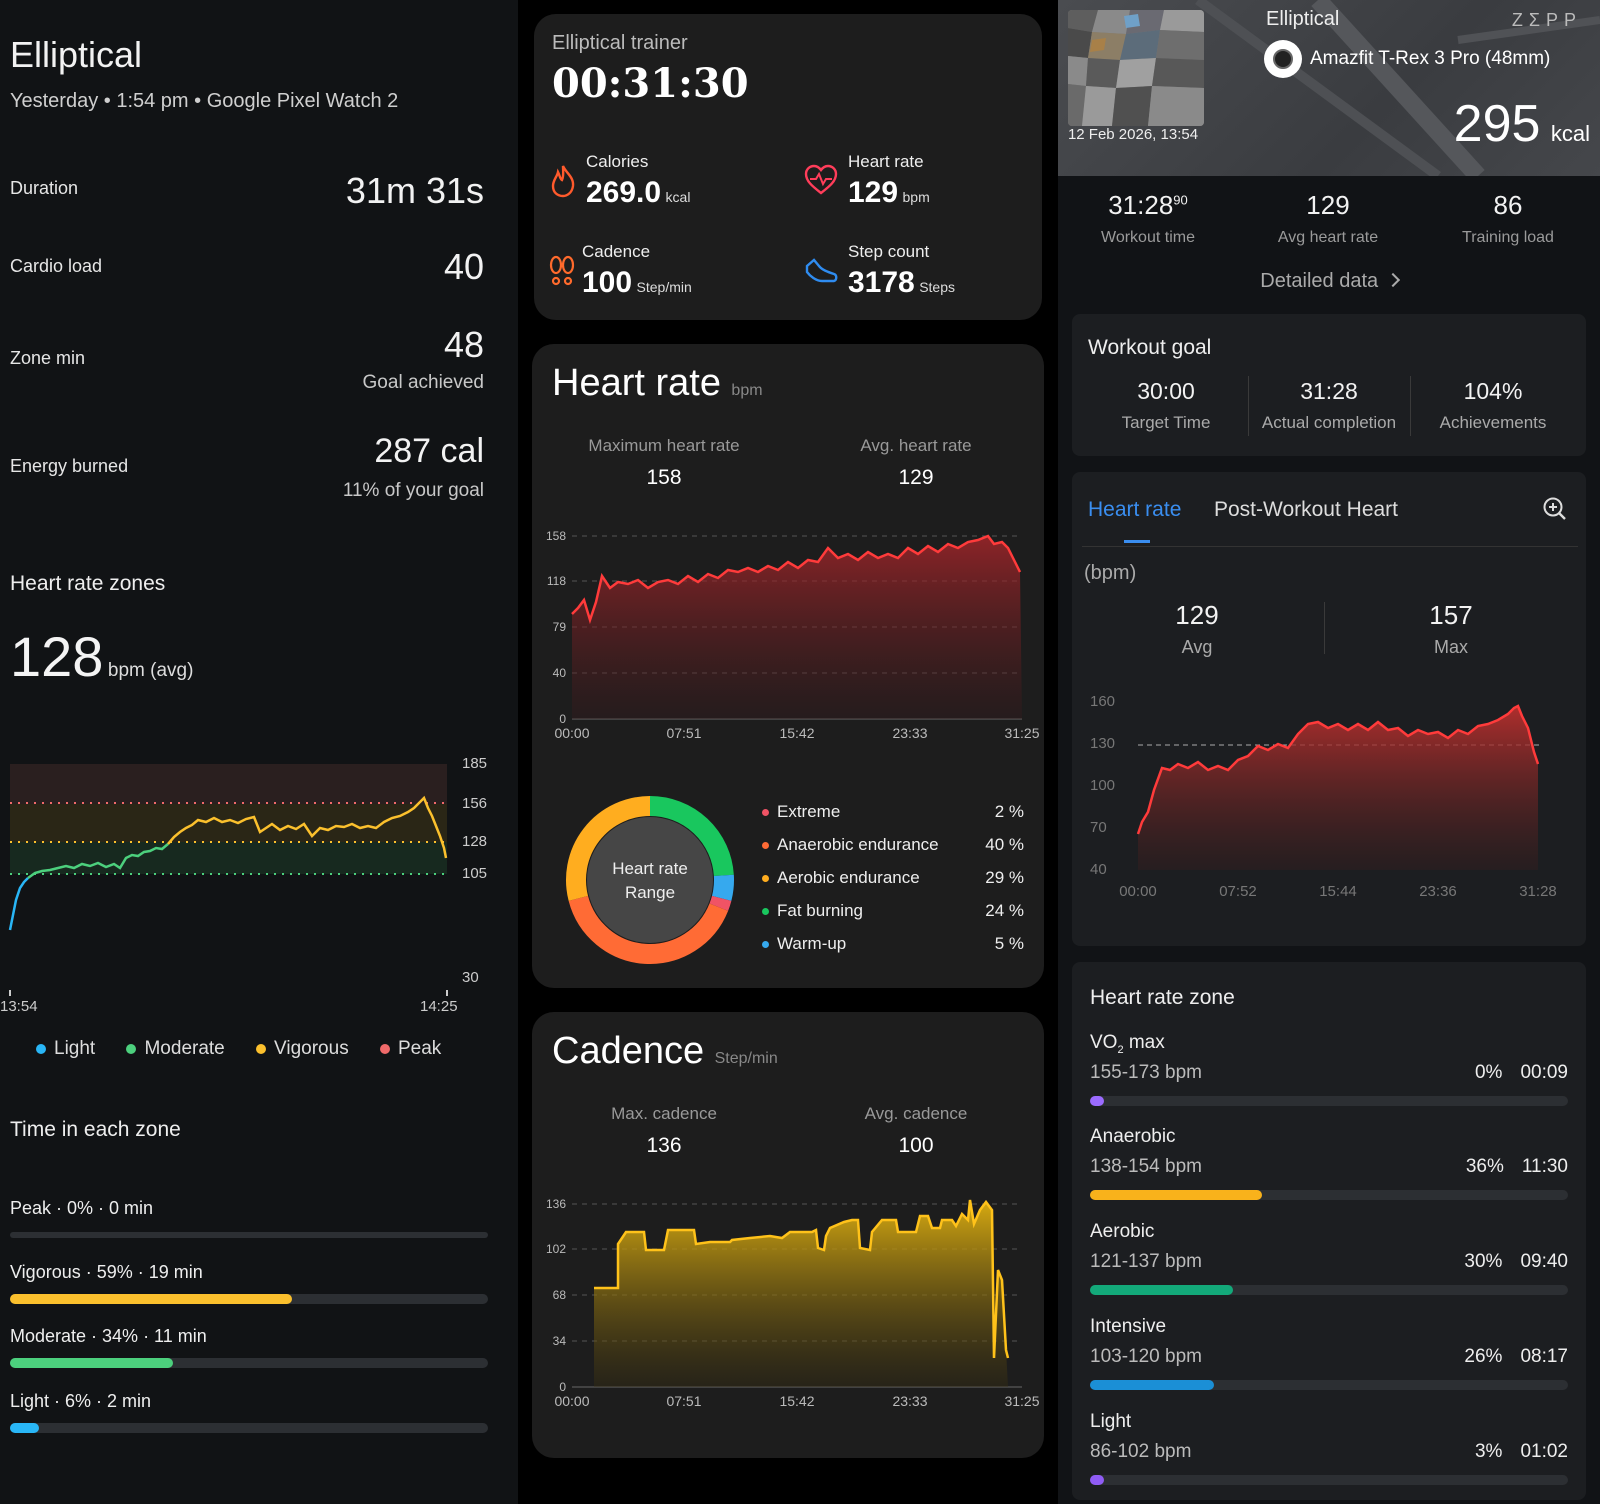  Describe the element at coordinates (1102, 743) in the screenshot. I see `zepp-y-130: 130` at that location.